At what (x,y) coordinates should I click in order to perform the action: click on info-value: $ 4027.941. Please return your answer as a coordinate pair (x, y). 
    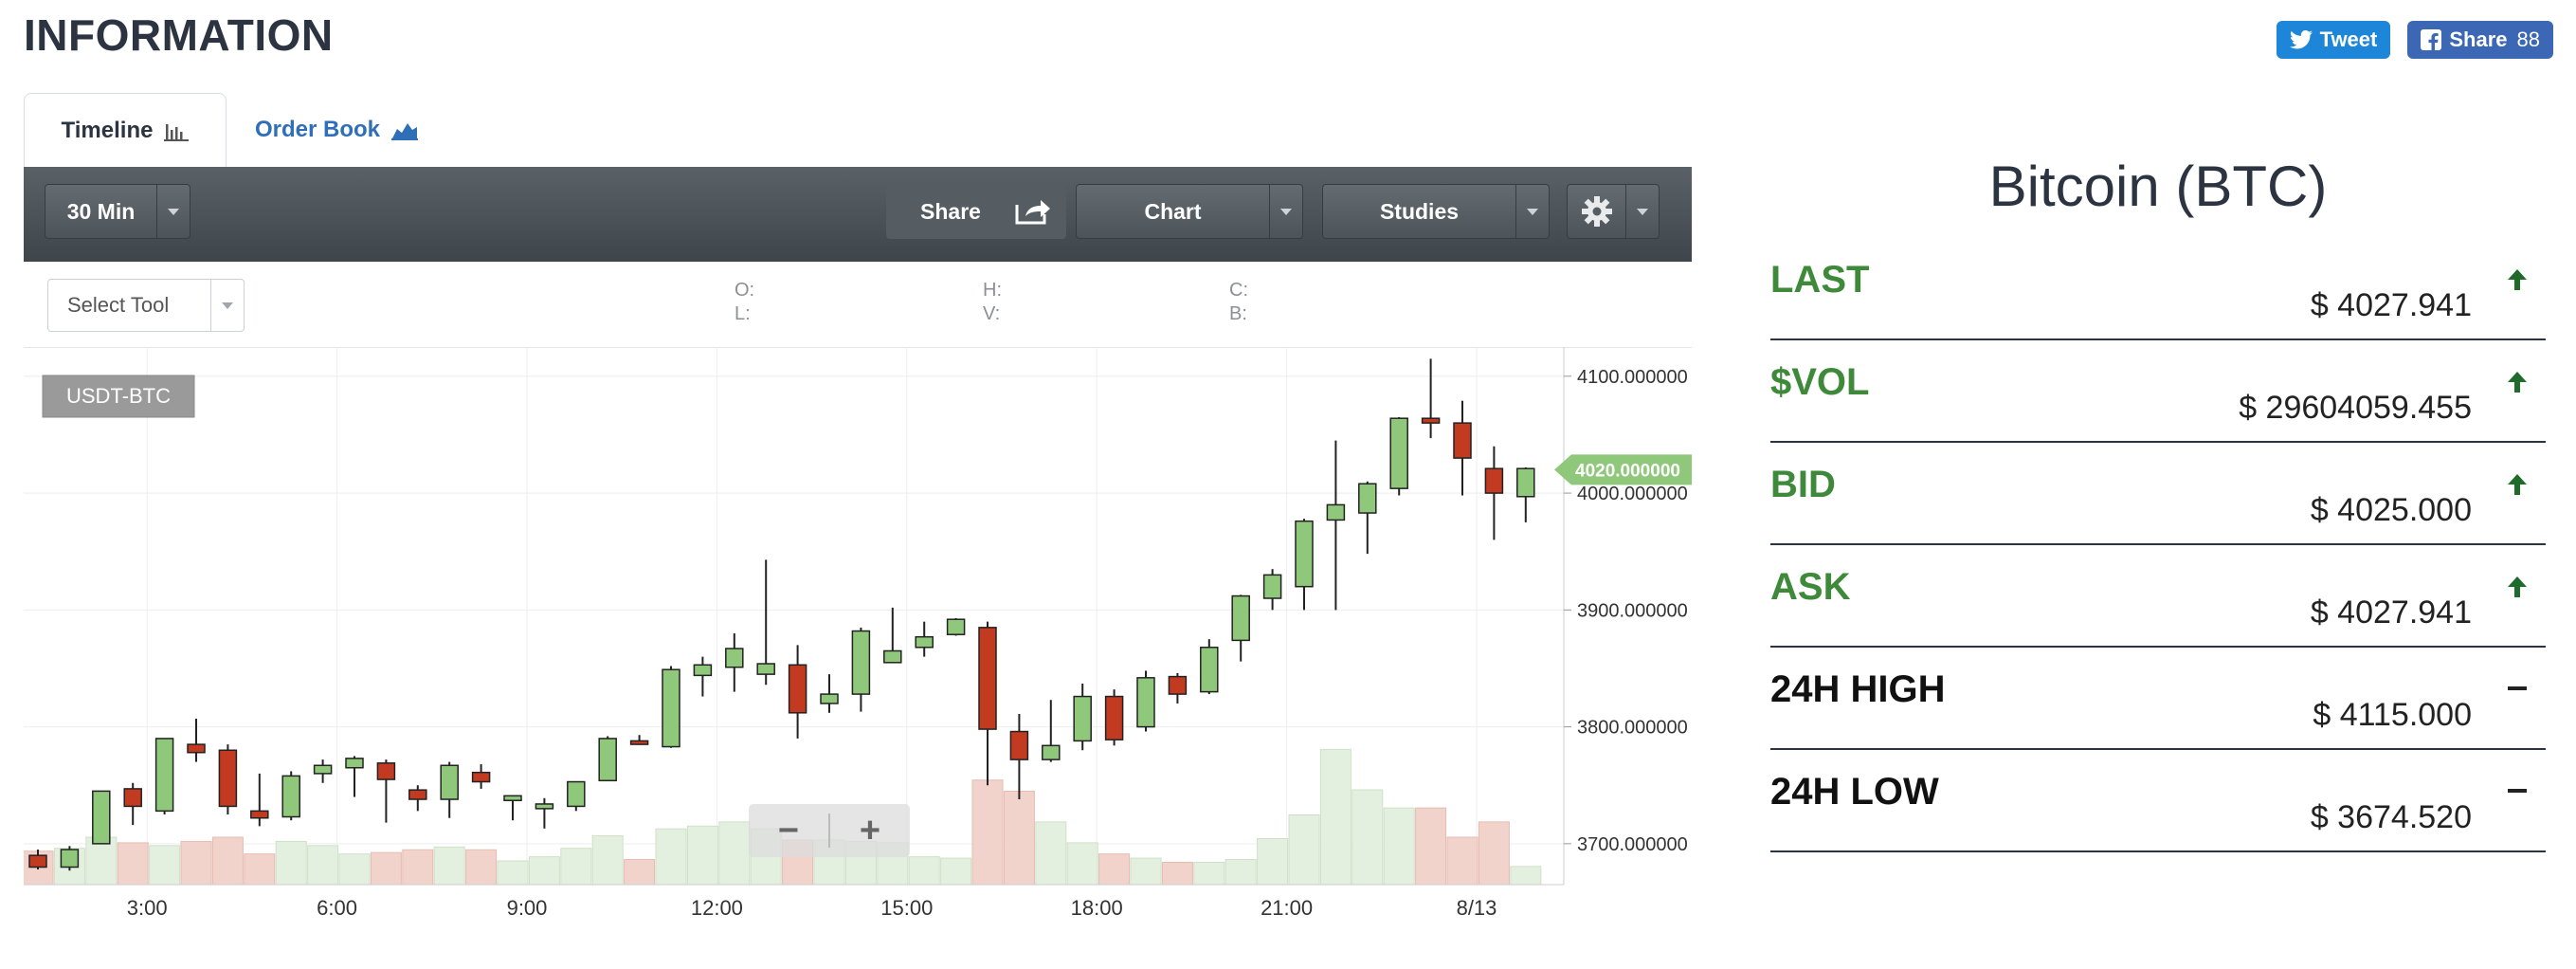
    Looking at the image, I should click on (2391, 305).